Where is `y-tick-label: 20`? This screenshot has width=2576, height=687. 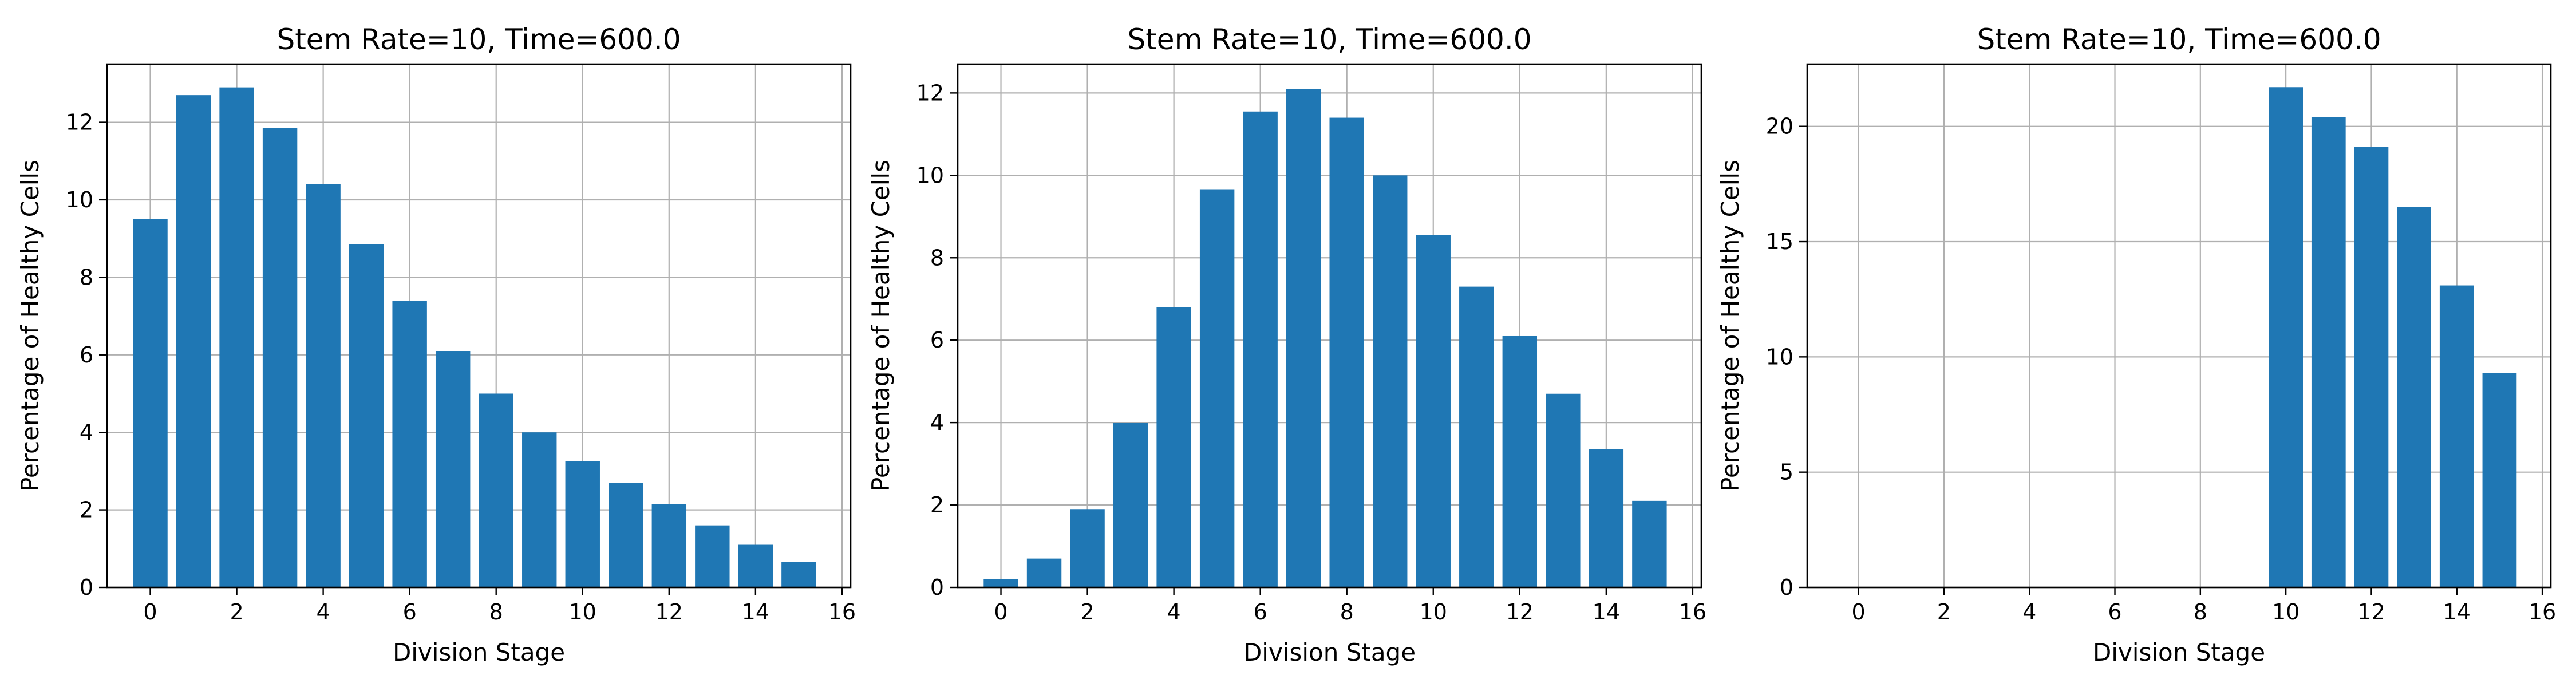 y-tick-label: 20 is located at coordinates (1779, 126).